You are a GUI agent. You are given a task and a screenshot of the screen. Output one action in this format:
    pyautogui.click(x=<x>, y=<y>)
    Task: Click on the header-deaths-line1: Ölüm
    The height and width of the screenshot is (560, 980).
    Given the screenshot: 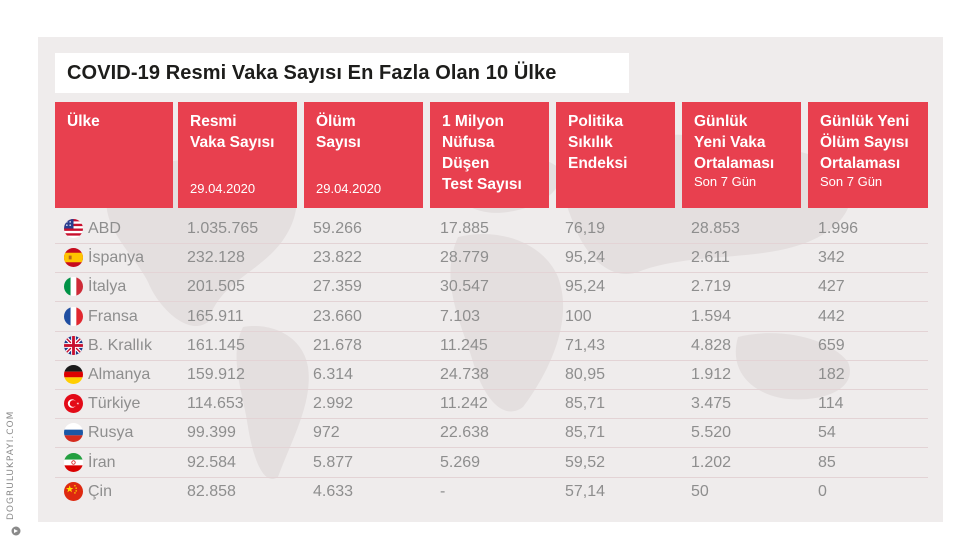 What is the action you would take?
    pyautogui.click(x=336, y=121)
    